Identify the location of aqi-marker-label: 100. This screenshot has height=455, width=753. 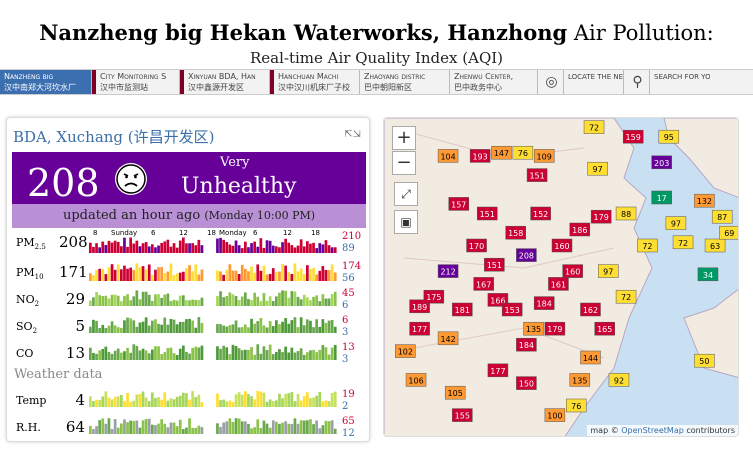
(554, 416).